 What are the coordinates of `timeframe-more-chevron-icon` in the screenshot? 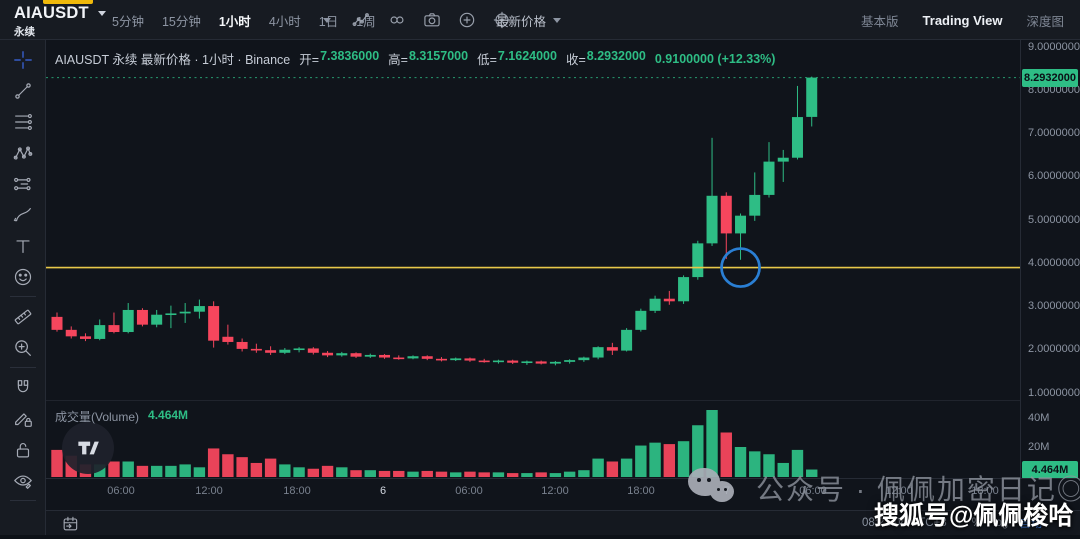 It's located at (327, 20).